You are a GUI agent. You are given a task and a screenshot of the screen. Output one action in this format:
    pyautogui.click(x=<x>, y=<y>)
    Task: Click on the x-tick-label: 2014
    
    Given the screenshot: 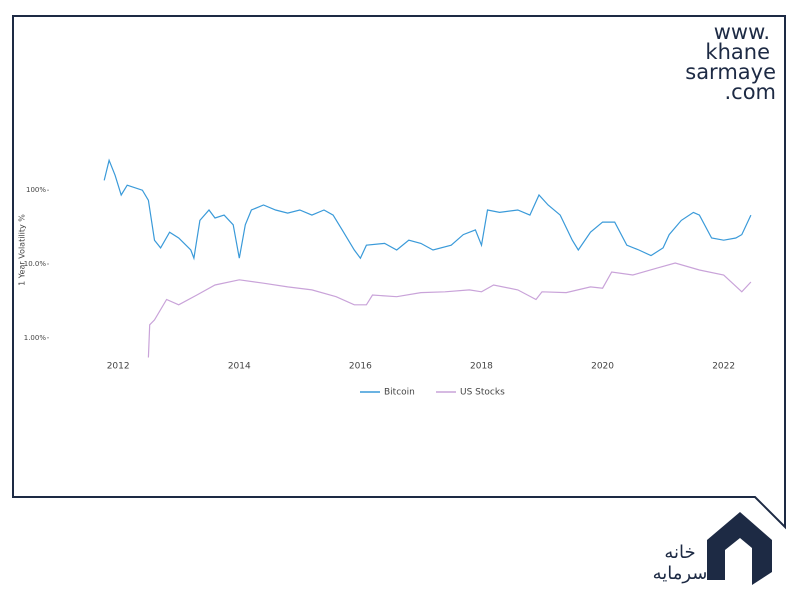 What is the action you would take?
    pyautogui.click(x=239, y=367)
    